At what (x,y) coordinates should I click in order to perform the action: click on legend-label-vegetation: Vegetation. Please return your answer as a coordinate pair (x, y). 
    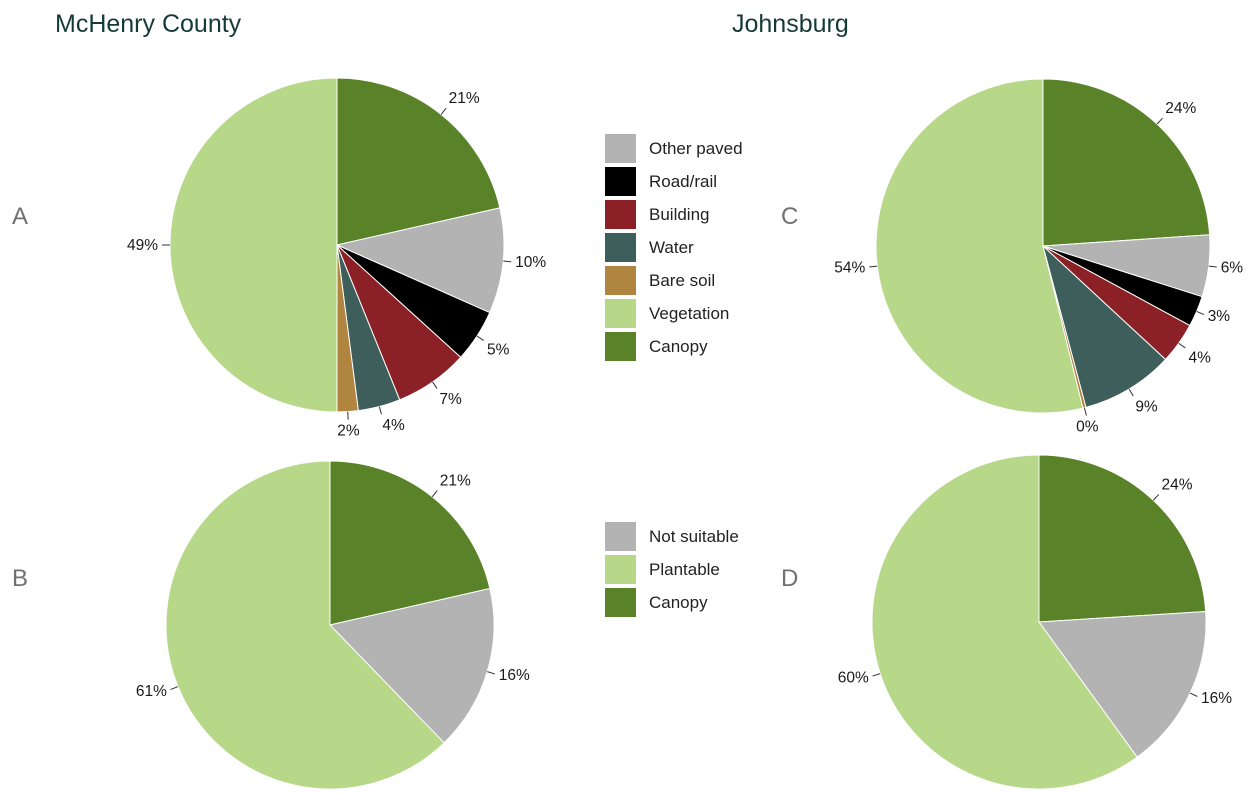
    Looking at the image, I should click on (689, 313).